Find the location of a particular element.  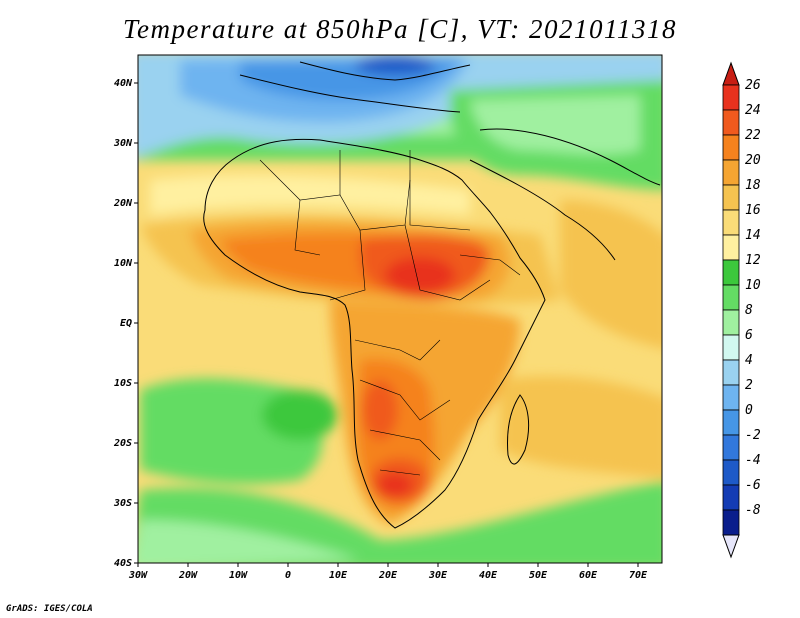

lat-tick-label: EQ is located at coordinates (126, 323).